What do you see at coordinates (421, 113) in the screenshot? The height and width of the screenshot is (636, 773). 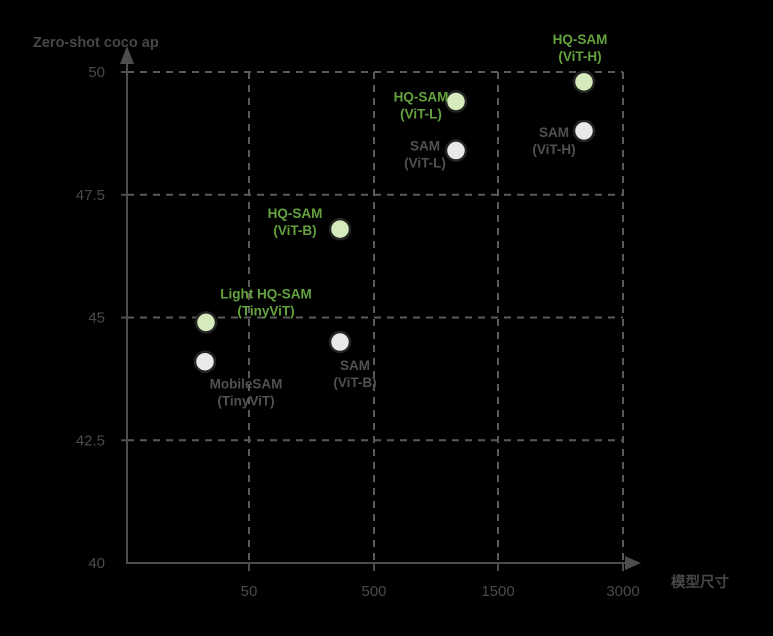 I see `point-label-hq-sam-vit-l-variant: (ViT-L)` at bounding box center [421, 113].